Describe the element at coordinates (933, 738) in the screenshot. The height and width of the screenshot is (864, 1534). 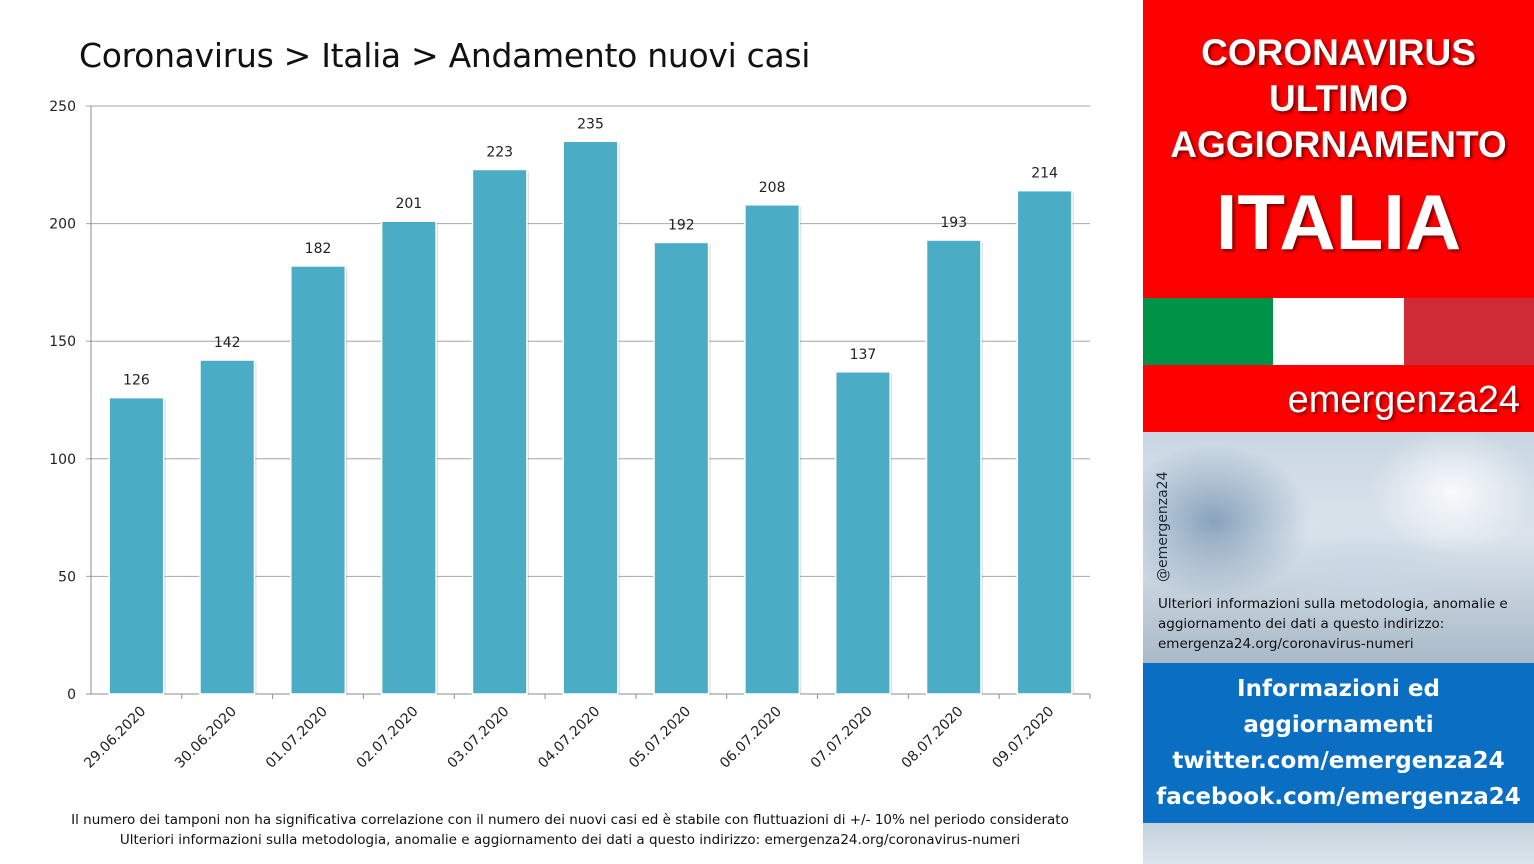
I see `x-tick-label: 08.07.2020` at that location.